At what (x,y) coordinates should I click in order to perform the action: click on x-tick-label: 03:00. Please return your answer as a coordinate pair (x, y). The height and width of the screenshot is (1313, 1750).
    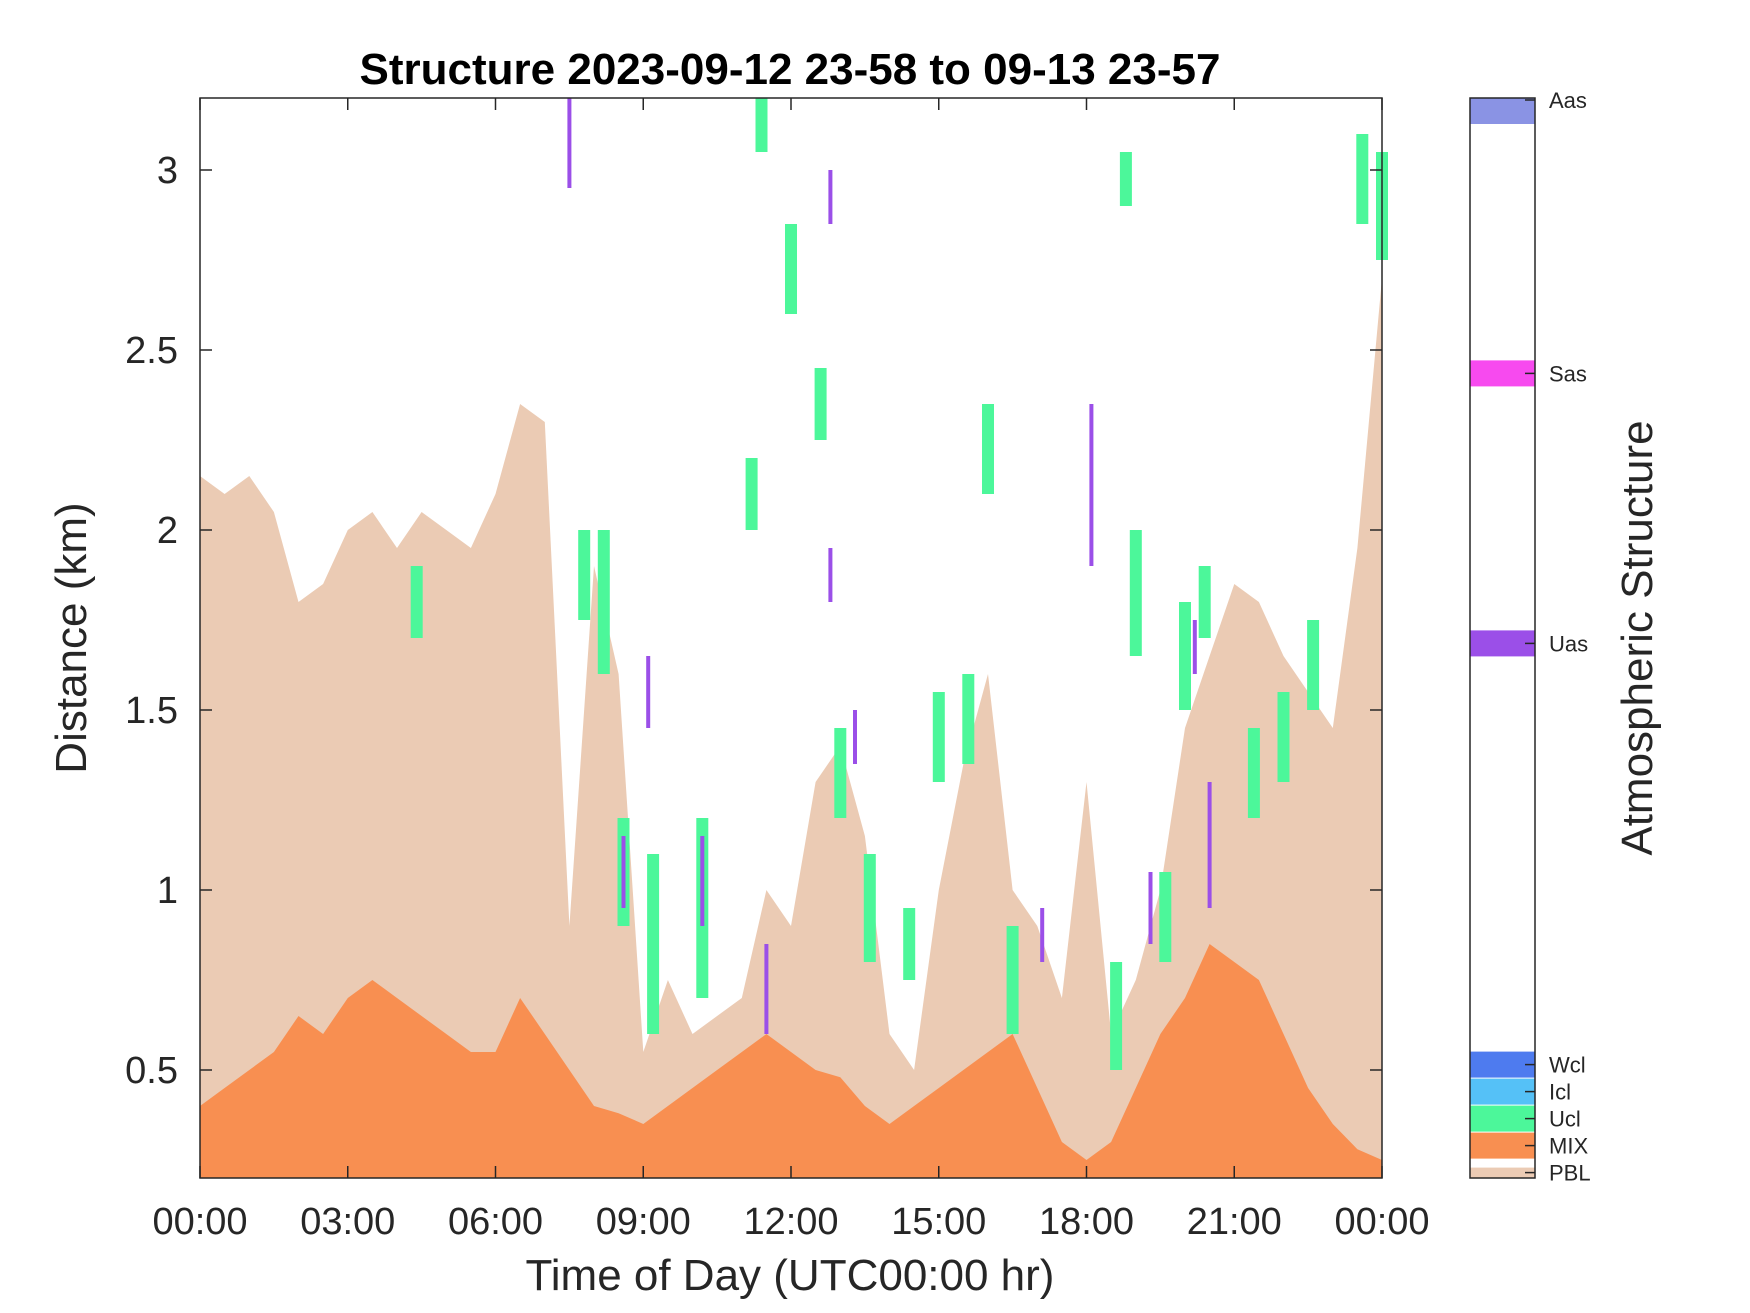
    Looking at the image, I should click on (347, 1222).